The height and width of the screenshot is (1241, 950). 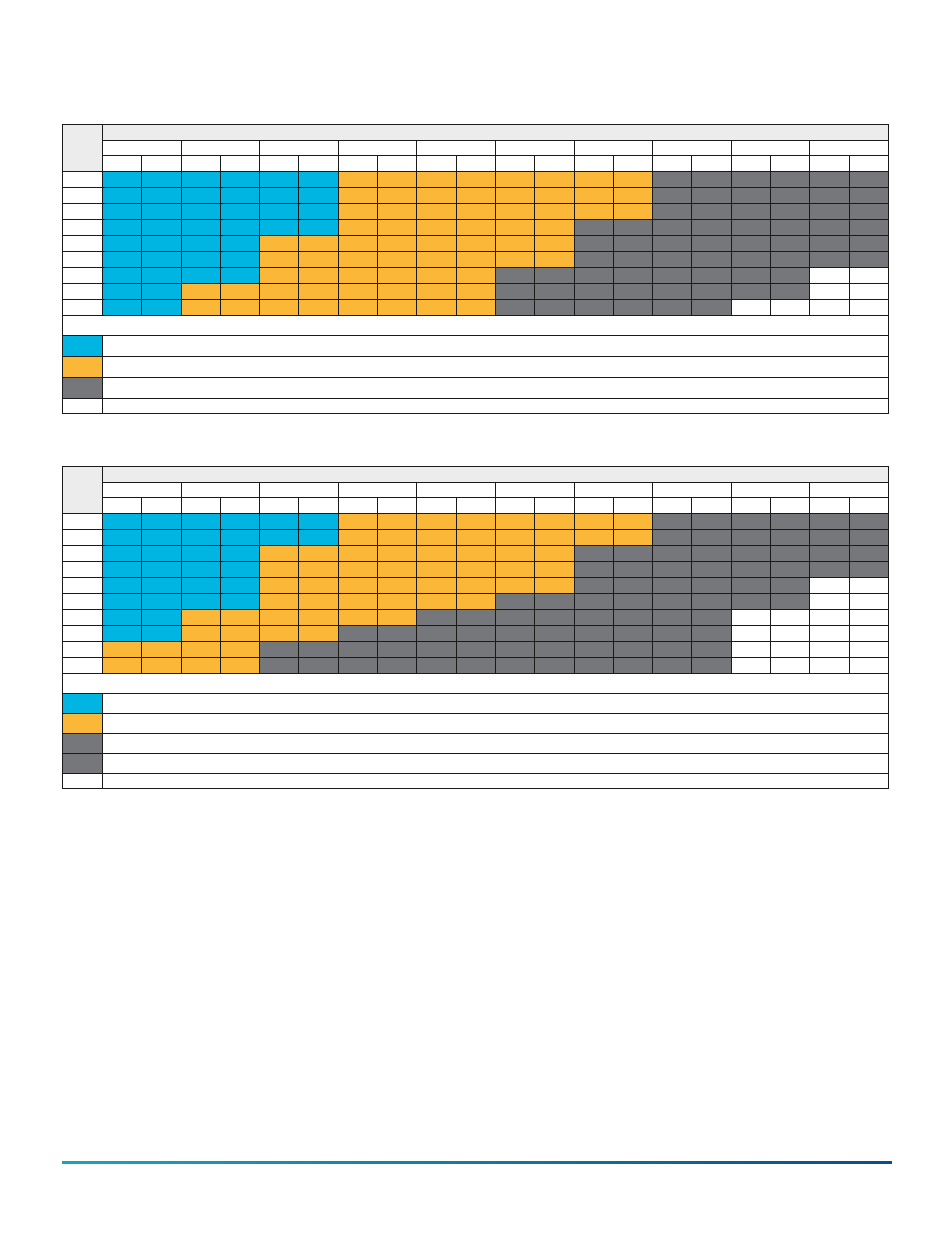 What do you see at coordinates (82, 406) in the screenshot?
I see `legend-swatch` at bounding box center [82, 406].